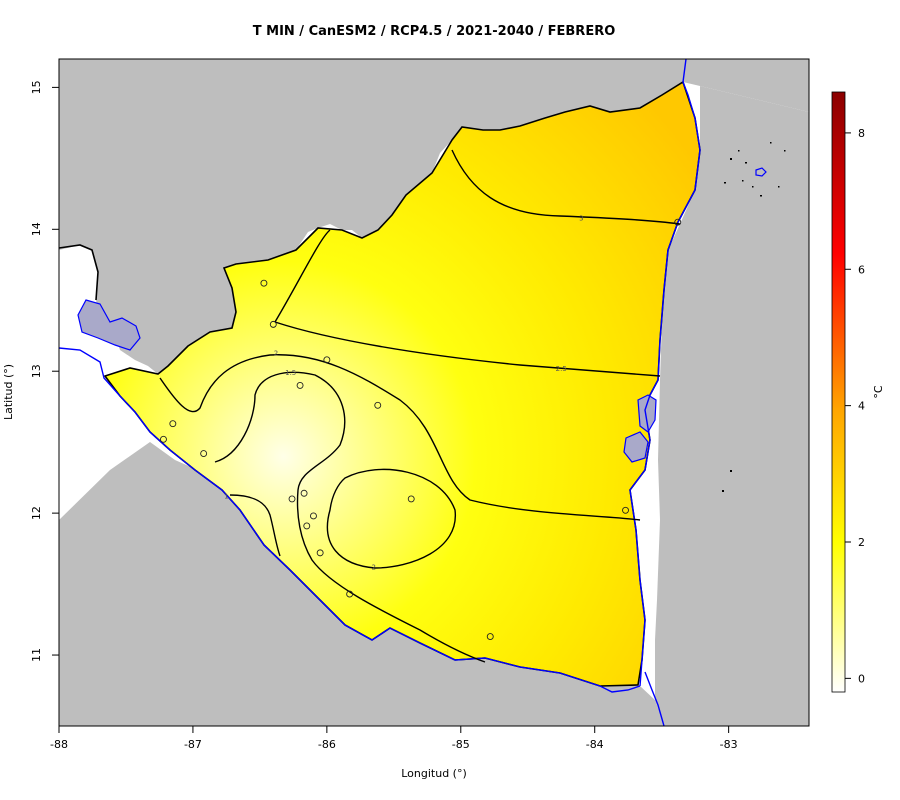 The image size is (900, 800). Describe the element at coordinates (838, 392) in the screenshot. I see `colorbar` at that location.